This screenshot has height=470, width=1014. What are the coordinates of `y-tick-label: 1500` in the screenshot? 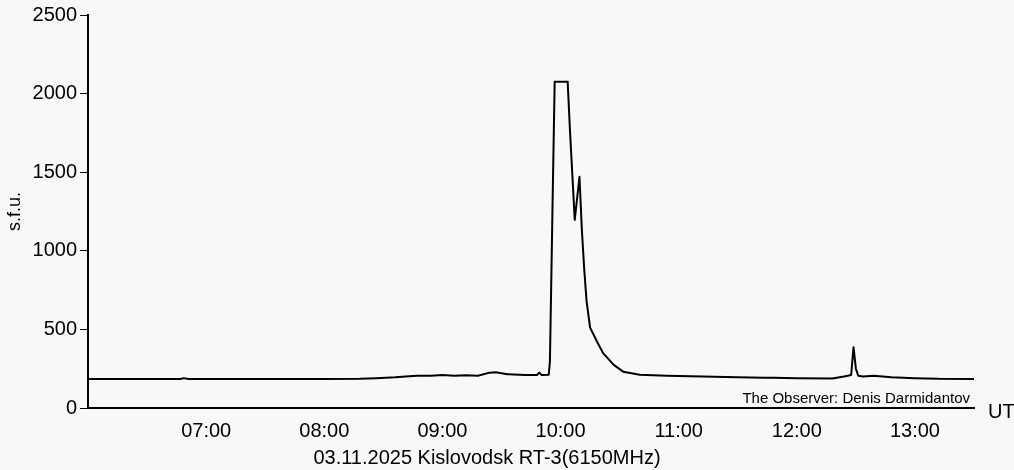 It's located at (55, 170).